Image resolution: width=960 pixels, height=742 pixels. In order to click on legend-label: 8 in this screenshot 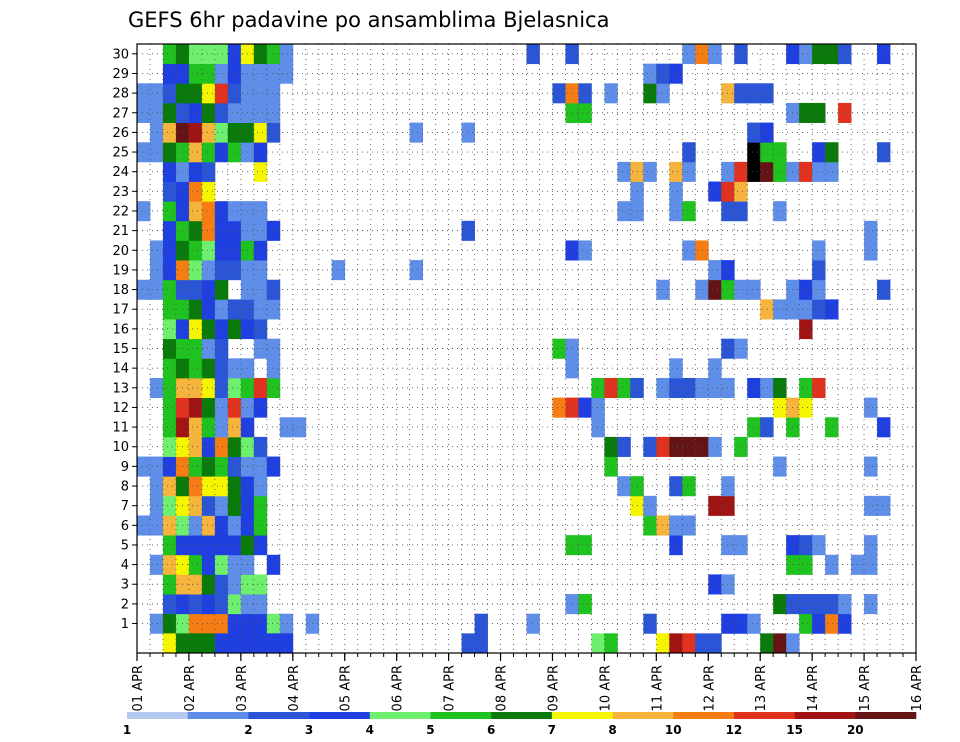, I will do `click(612, 730)`.